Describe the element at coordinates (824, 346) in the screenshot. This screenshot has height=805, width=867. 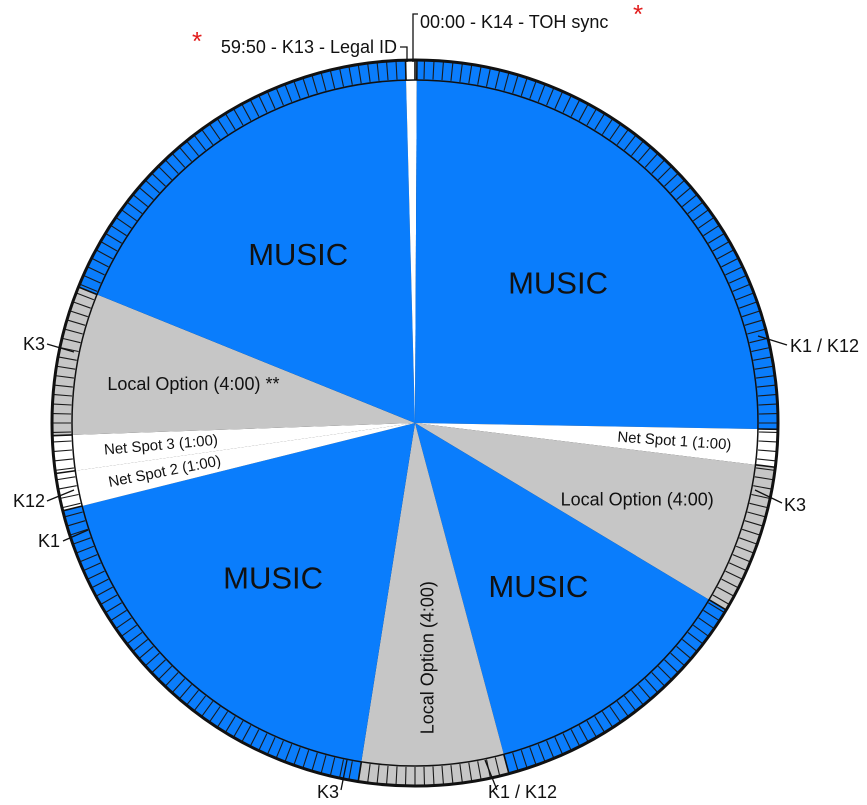
I see `k1-k12-right-callout: K1 / K12` at that location.